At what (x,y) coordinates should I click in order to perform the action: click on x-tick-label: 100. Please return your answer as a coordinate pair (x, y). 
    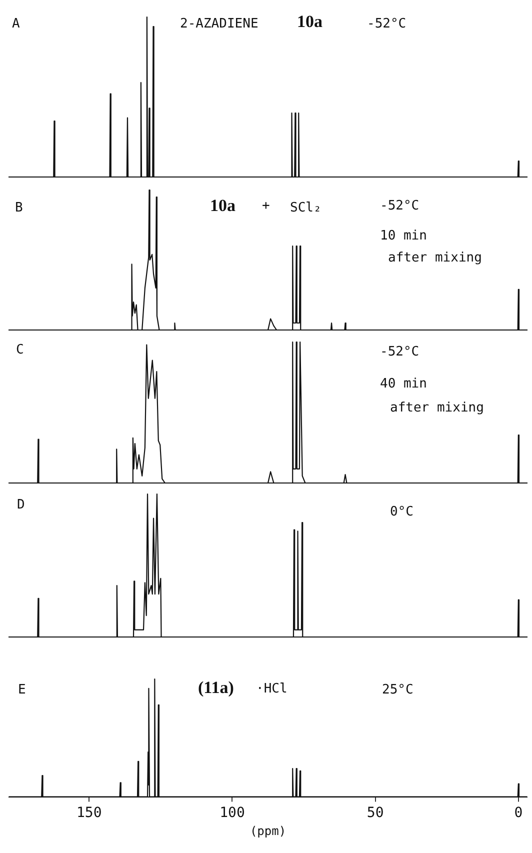
    Looking at the image, I should click on (232, 812).